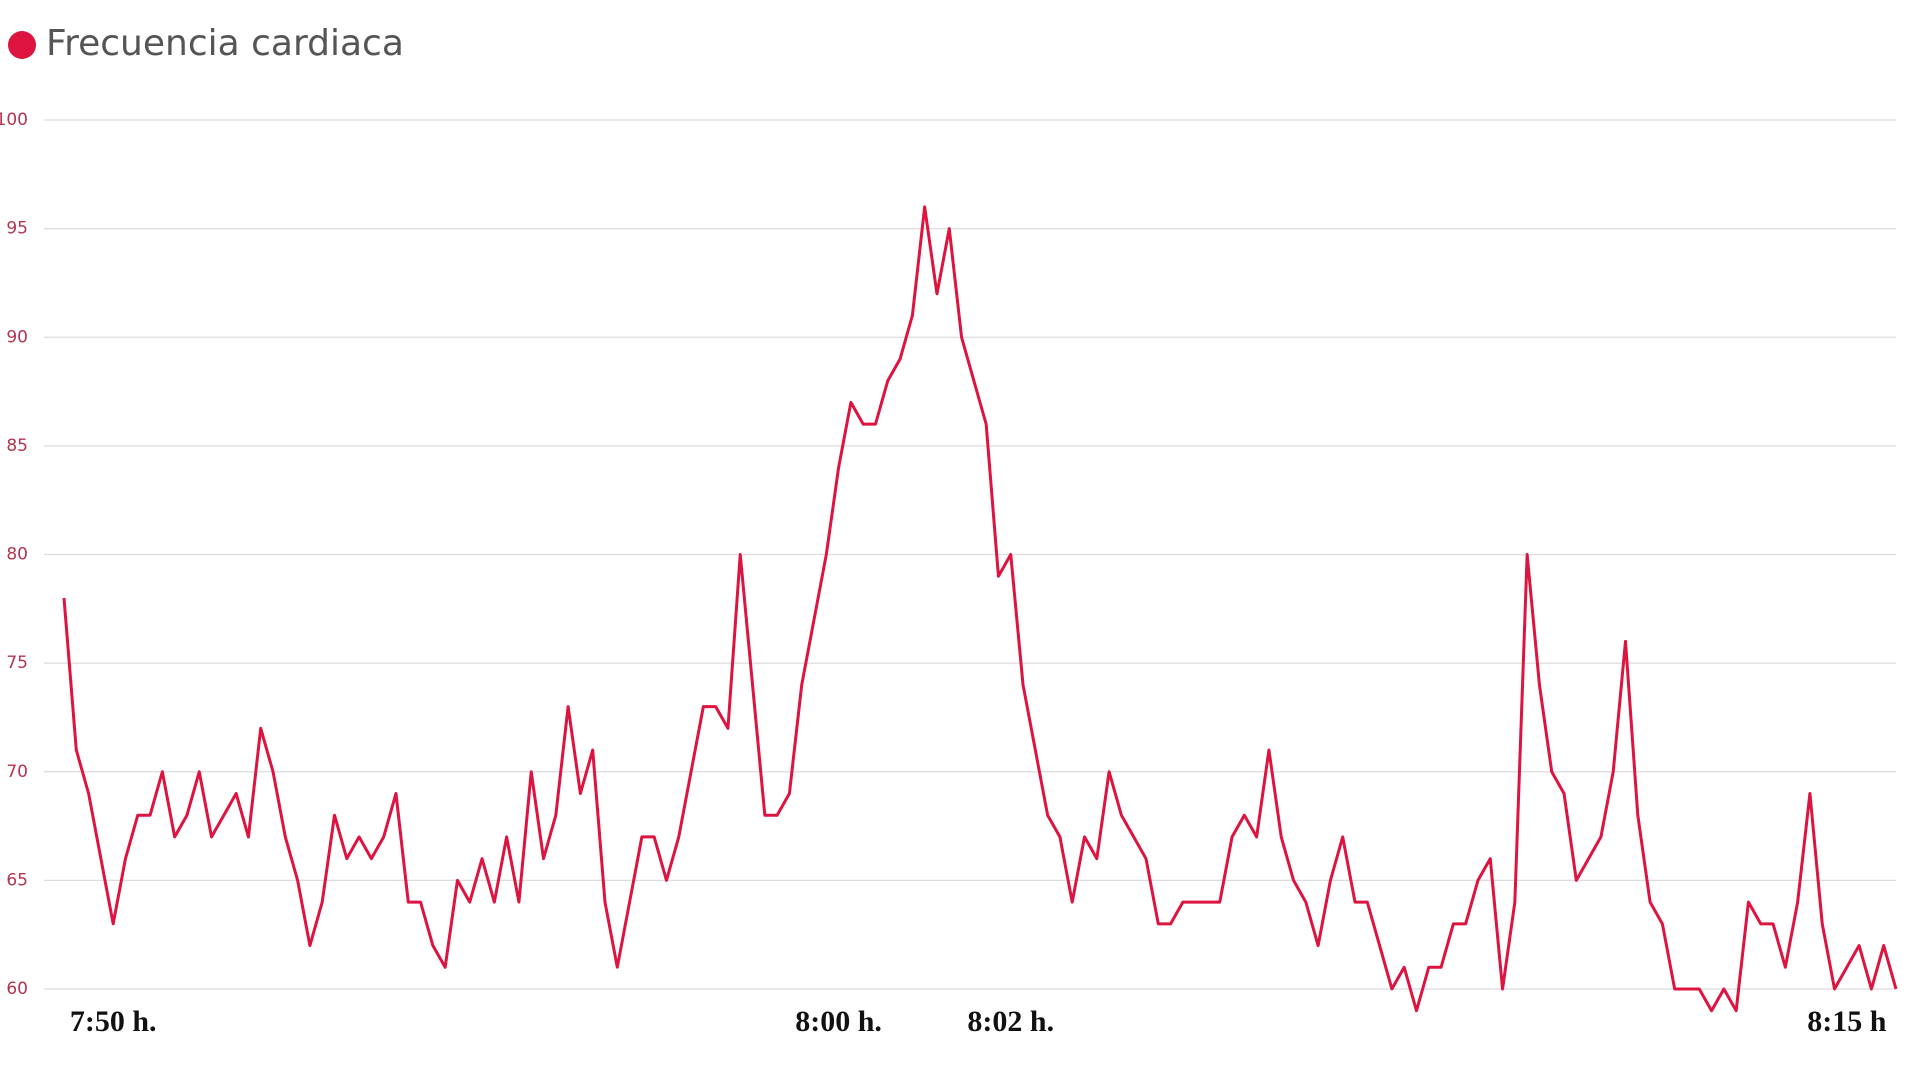 The height and width of the screenshot is (1080, 1920). Describe the element at coordinates (225, 43) in the screenshot. I see `legend-label: Frecuencia cardiaca` at that location.